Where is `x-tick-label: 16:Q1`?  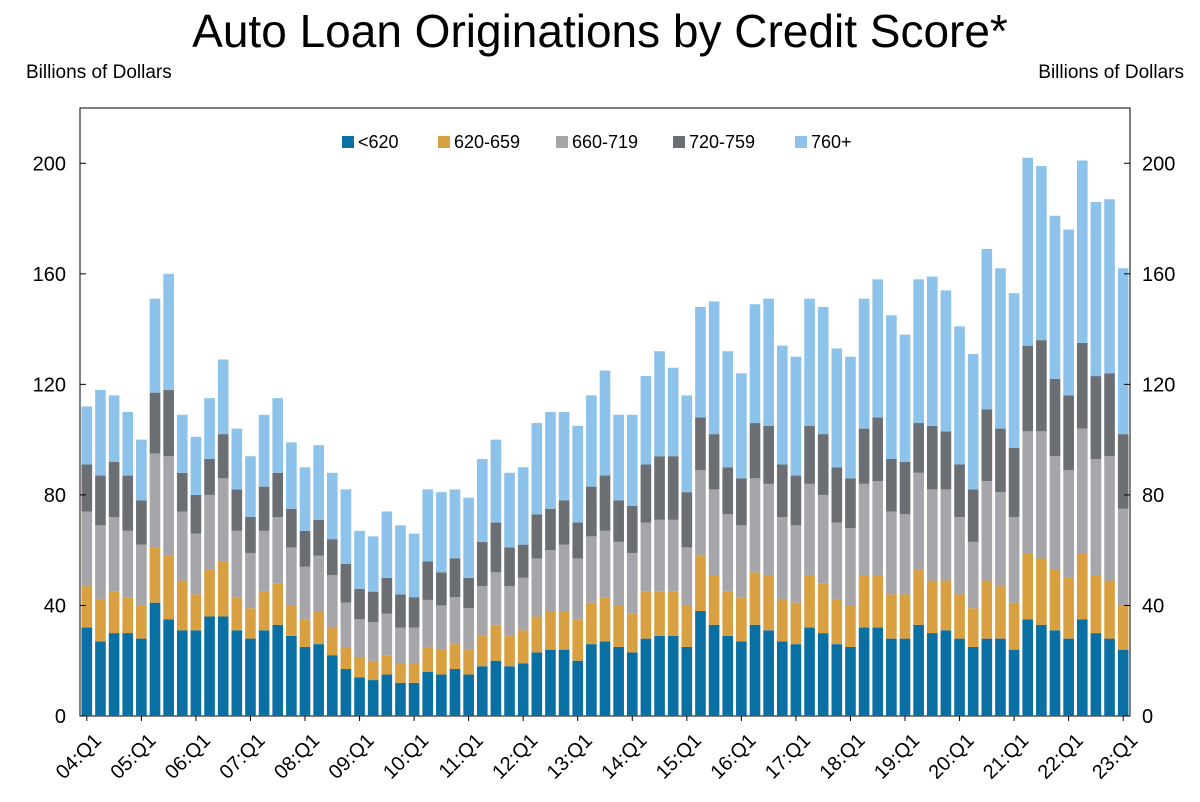
x-tick-label: 16:Q1 is located at coordinates (733, 757).